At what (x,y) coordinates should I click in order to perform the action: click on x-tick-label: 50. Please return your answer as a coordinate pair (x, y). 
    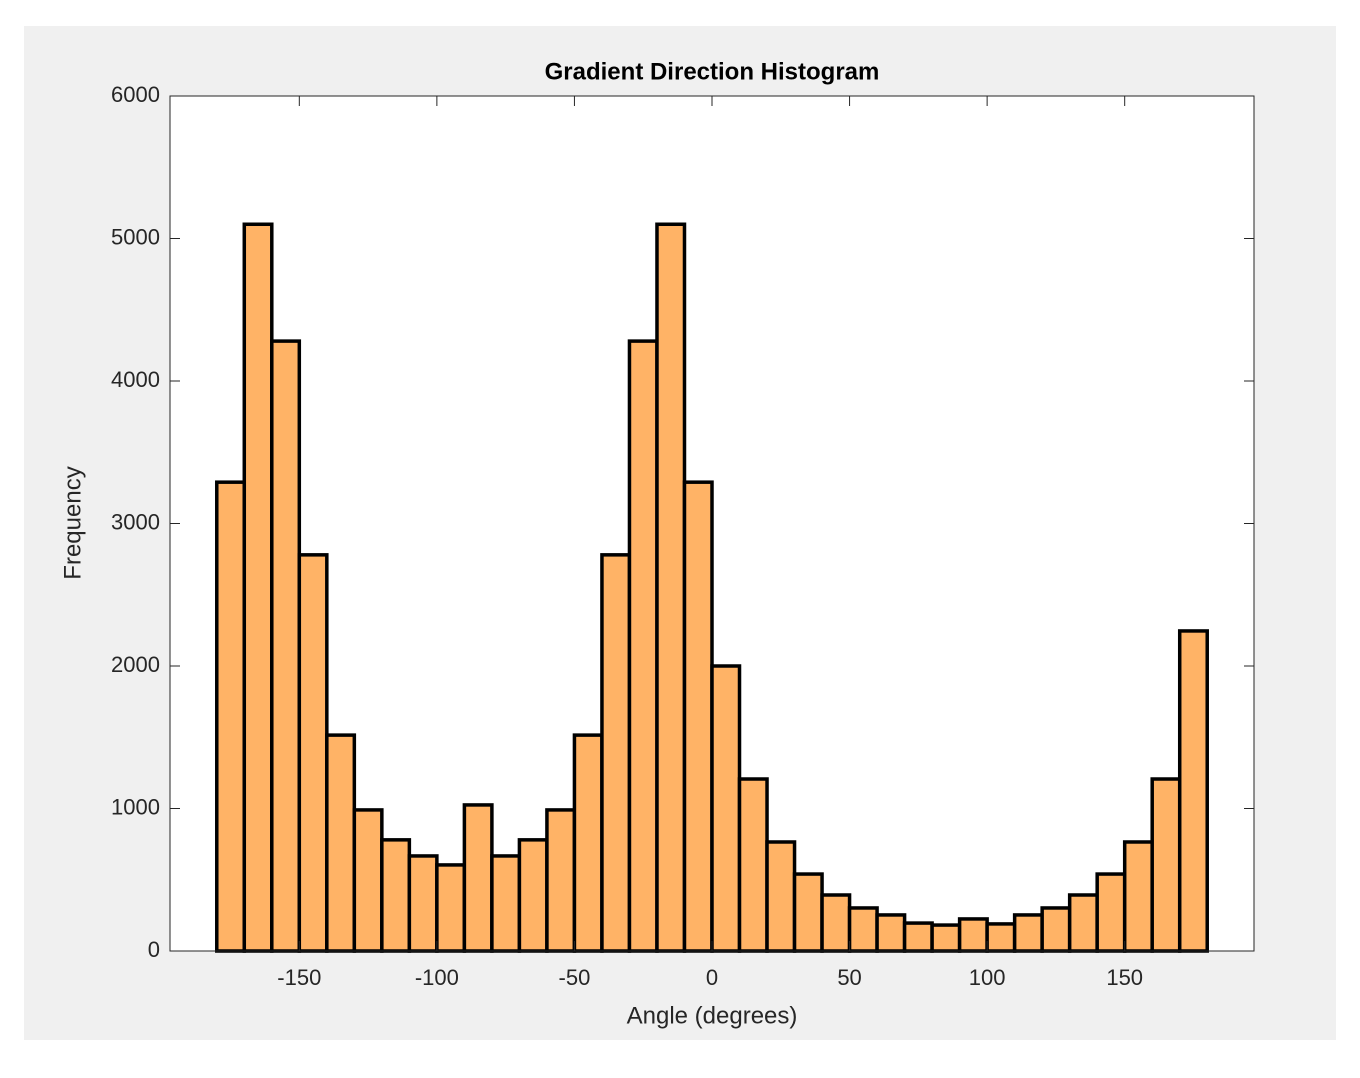
    Looking at the image, I should click on (849, 977).